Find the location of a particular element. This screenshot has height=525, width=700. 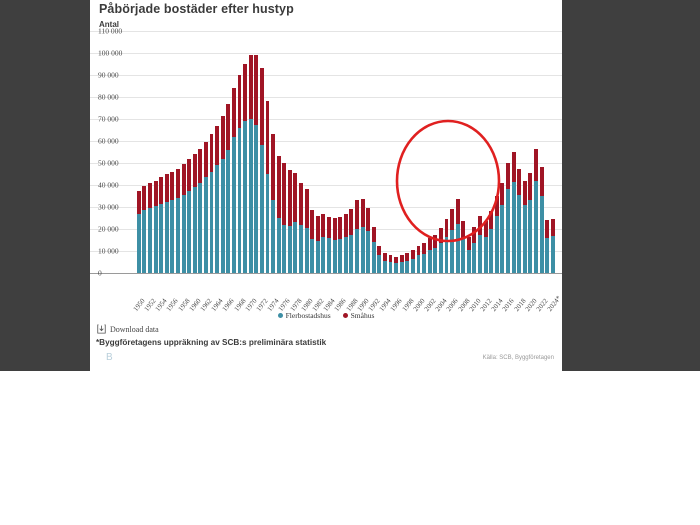

legend-item: Småhus is located at coordinates (358, 315).